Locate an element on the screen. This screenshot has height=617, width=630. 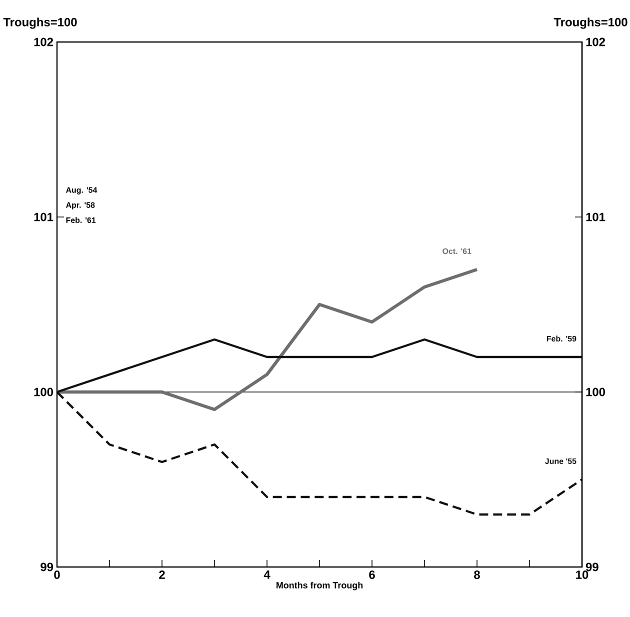
y-axis-title: Troughs=100 is located at coordinates (40, 23).